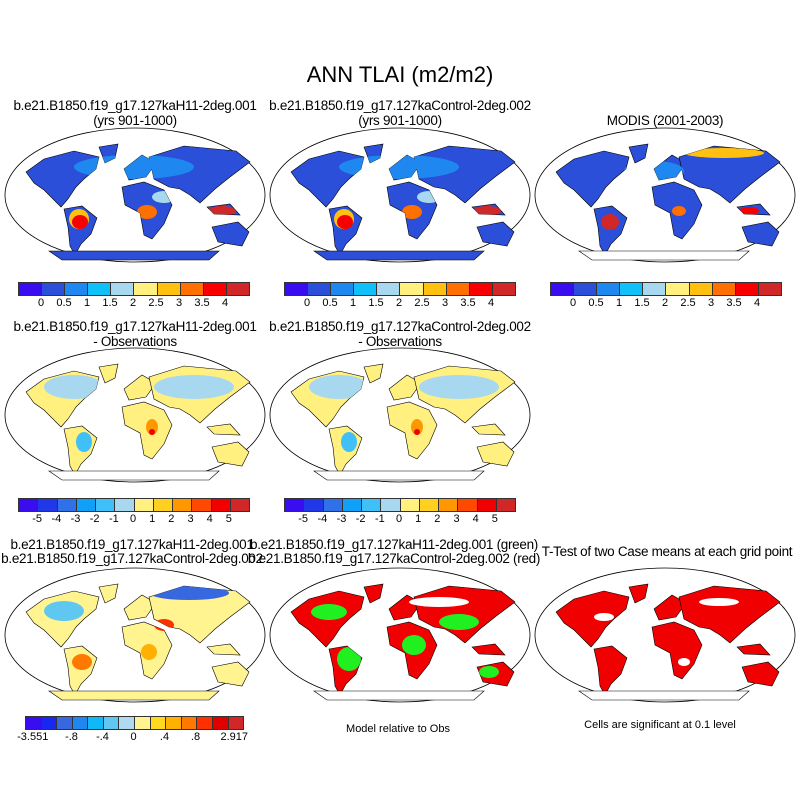 This screenshot has width=800, height=800. What do you see at coordinates (322, 519) in the screenshot?
I see `colorbar-tick-label: -4` at bounding box center [322, 519].